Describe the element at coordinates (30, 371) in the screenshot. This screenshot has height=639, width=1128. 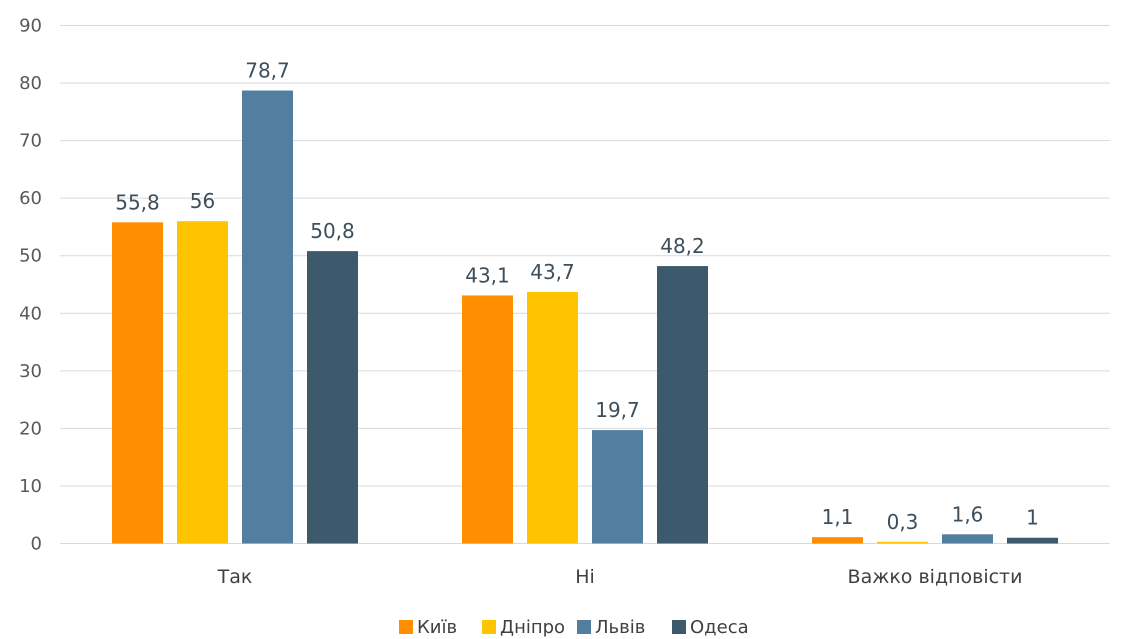
I see `y-tick-label: 30` at that location.